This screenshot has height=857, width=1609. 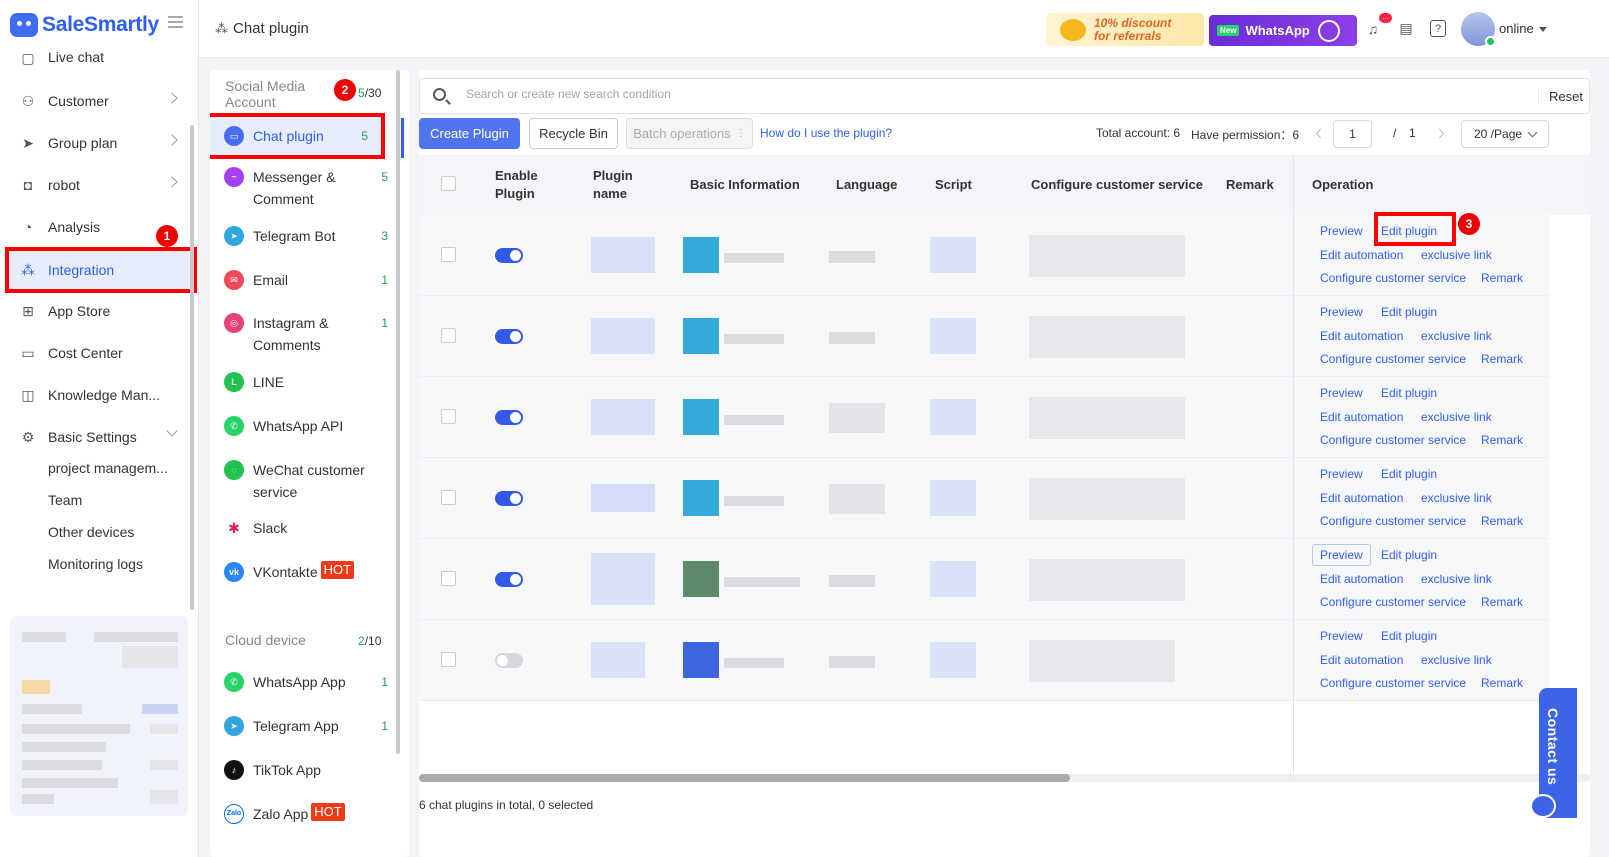 I want to click on channel-vkontakte: vk VKontakte HOT, so click(x=306, y=572).